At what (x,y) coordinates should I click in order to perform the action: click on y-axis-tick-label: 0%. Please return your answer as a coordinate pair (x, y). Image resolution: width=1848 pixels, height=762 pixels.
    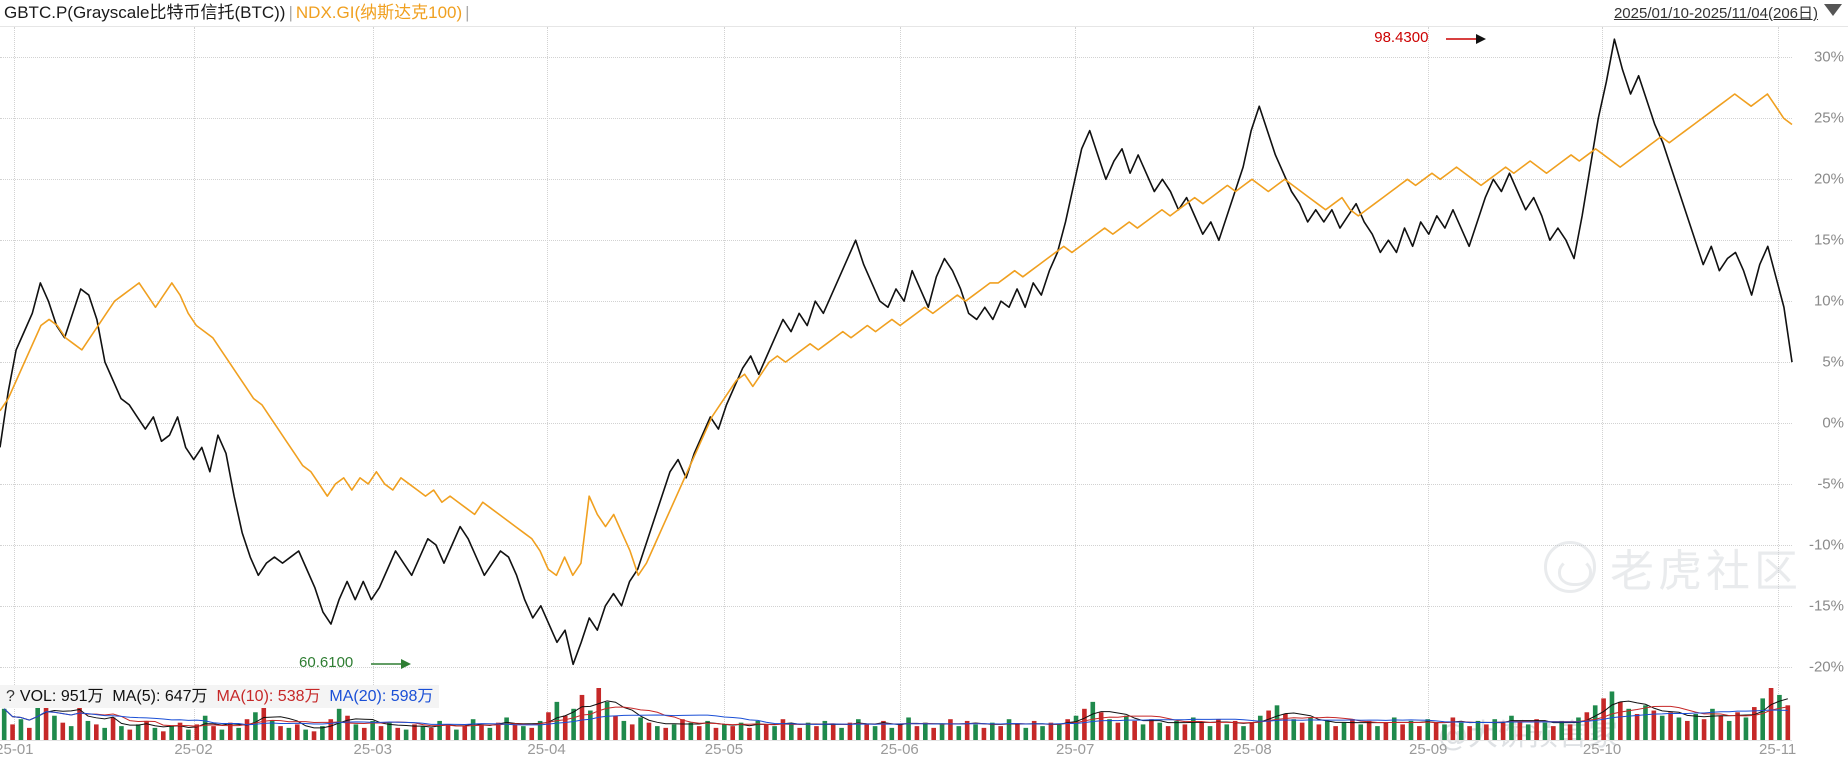
    Looking at the image, I should click on (1833, 423).